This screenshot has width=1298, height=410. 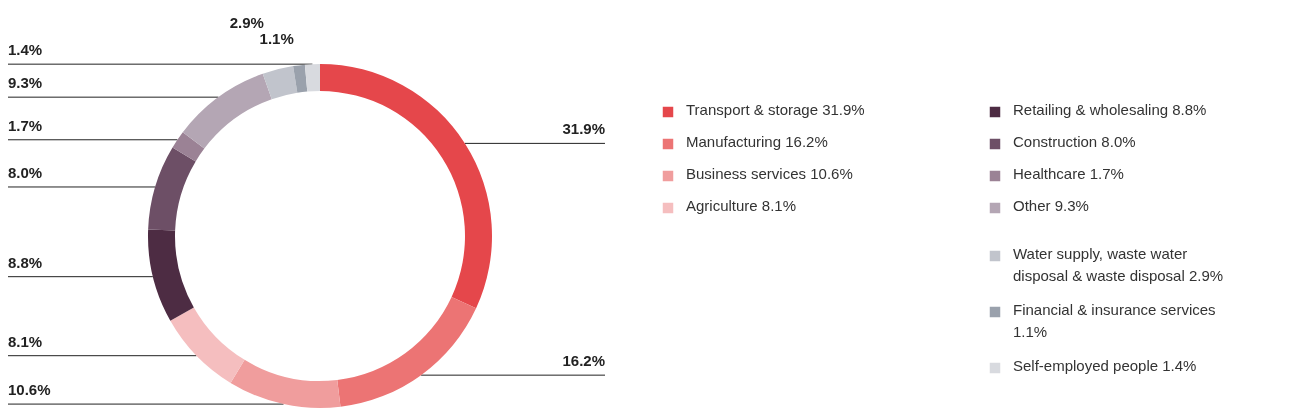 What do you see at coordinates (1051, 205) in the screenshot?
I see `legend-label: Other 9.3%` at bounding box center [1051, 205].